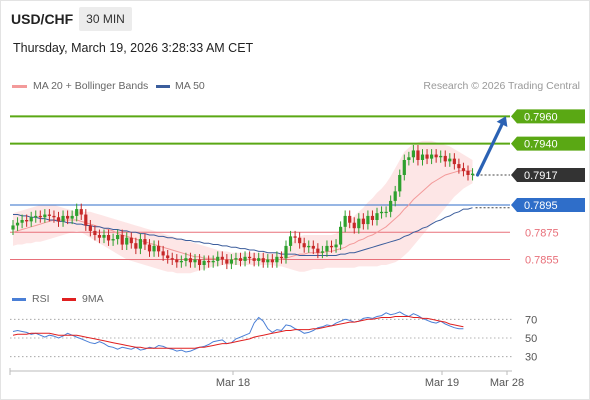 This screenshot has width=590, height=400. What do you see at coordinates (105, 19) in the screenshot?
I see `timeframe-button: 30 MIN` at bounding box center [105, 19].